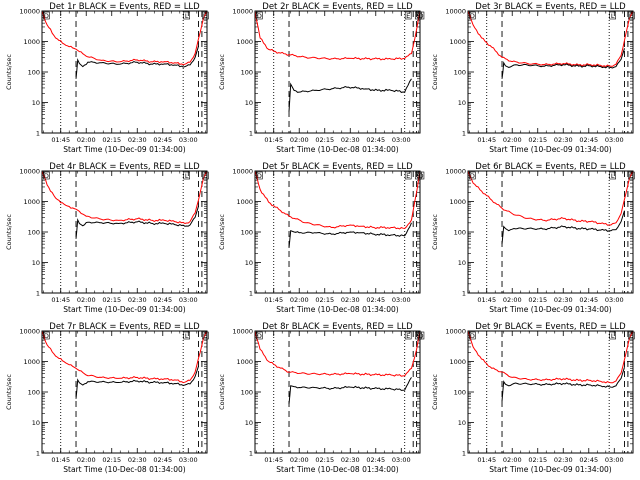 Image resolution: width=640 pixels, height=480 pixels. I want to click on x-axis-label: Start Time (10-Dec-09 01:34:00), so click(550, 309).